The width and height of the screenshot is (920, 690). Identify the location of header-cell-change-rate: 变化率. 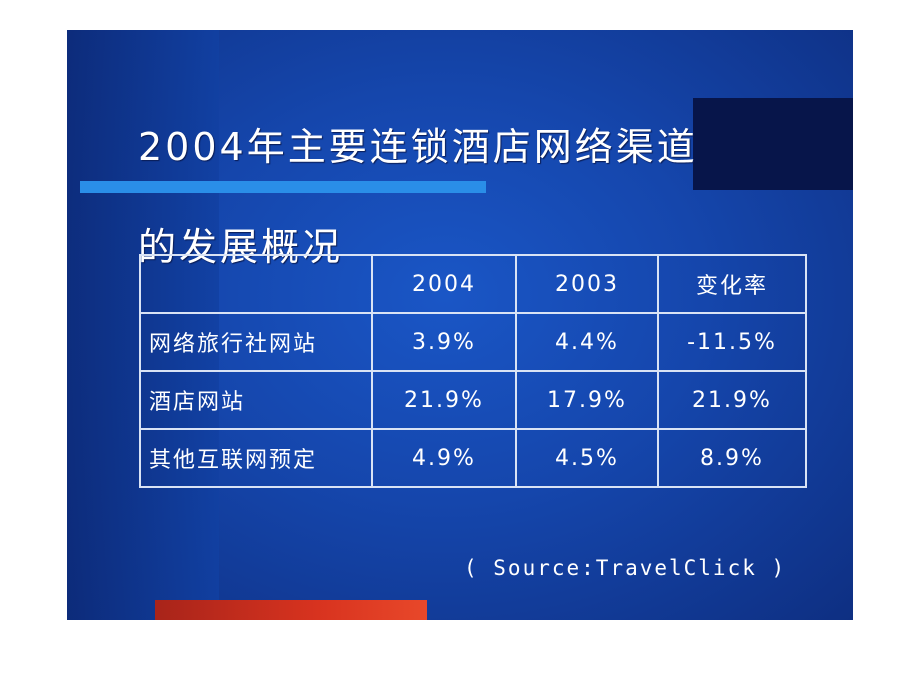
(732, 284).